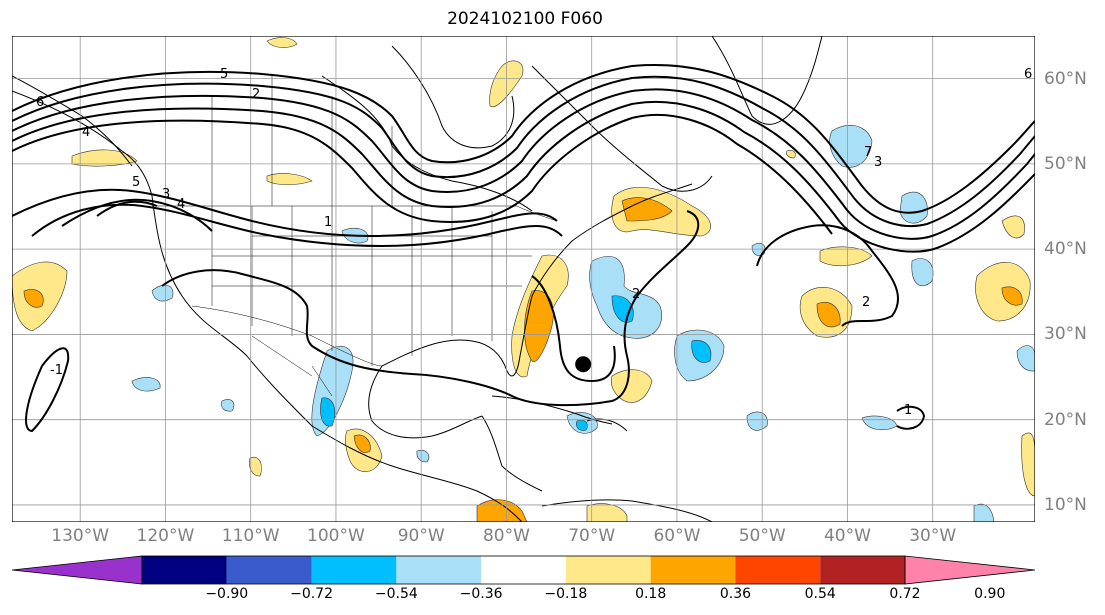 Image resolution: width=1105 pixels, height=615 pixels. What do you see at coordinates (292, 366) in the screenshot?
I see `mexico-state-borders` at bounding box center [292, 366].